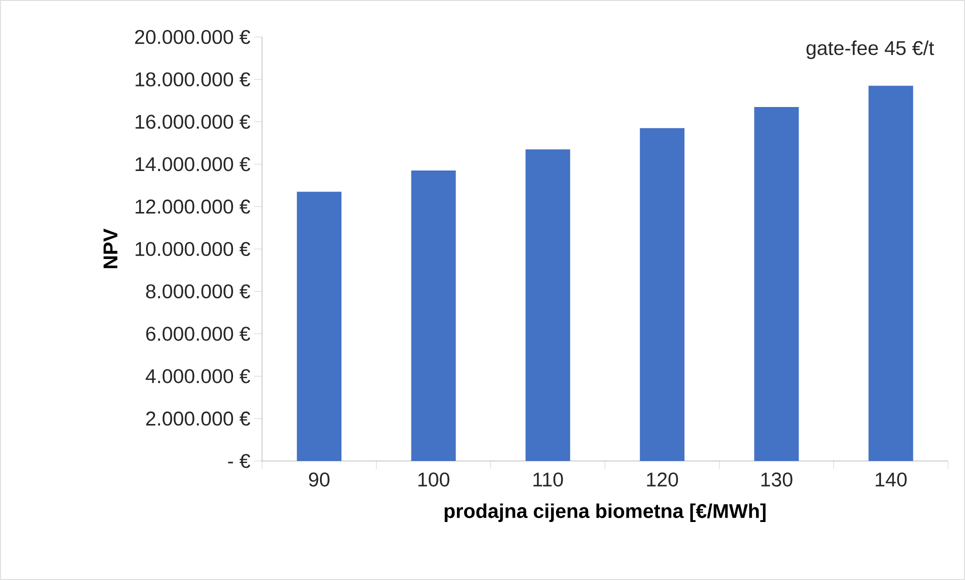  What do you see at coordinates (193, 121) in the screenshot?
I see `y-tick-label: 16.000.000 €` at bounding box center [193, 121].